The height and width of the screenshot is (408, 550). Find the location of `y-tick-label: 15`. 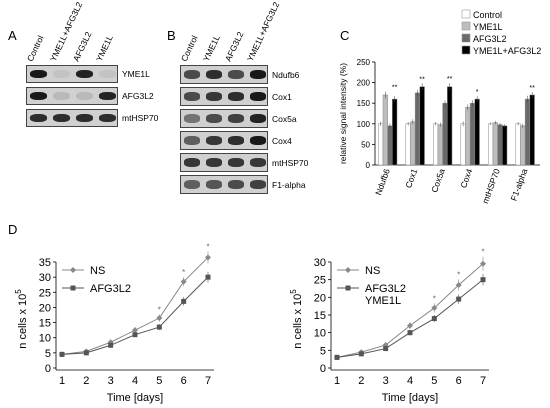

y-tick-label: 15 is located at coordinates (45, 324).